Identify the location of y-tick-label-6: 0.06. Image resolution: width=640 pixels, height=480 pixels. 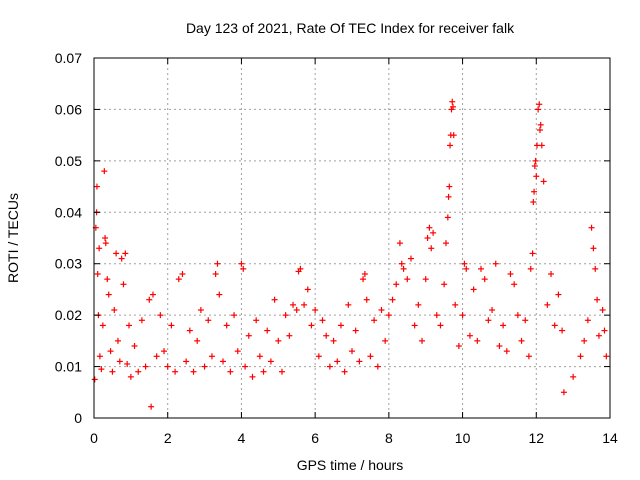
(68, 109).